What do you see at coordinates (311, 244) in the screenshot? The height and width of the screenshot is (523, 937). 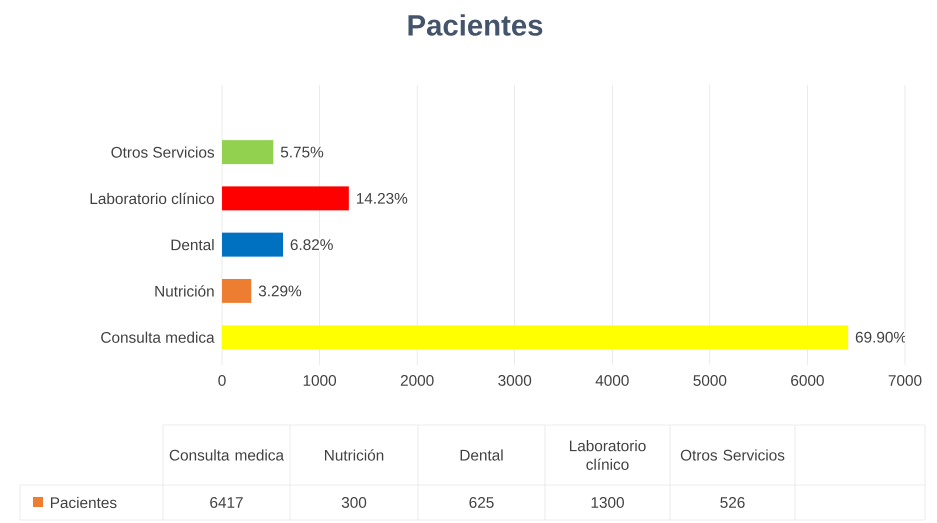 I see `annotation: 6.82%` at bounding box center [311, 244].